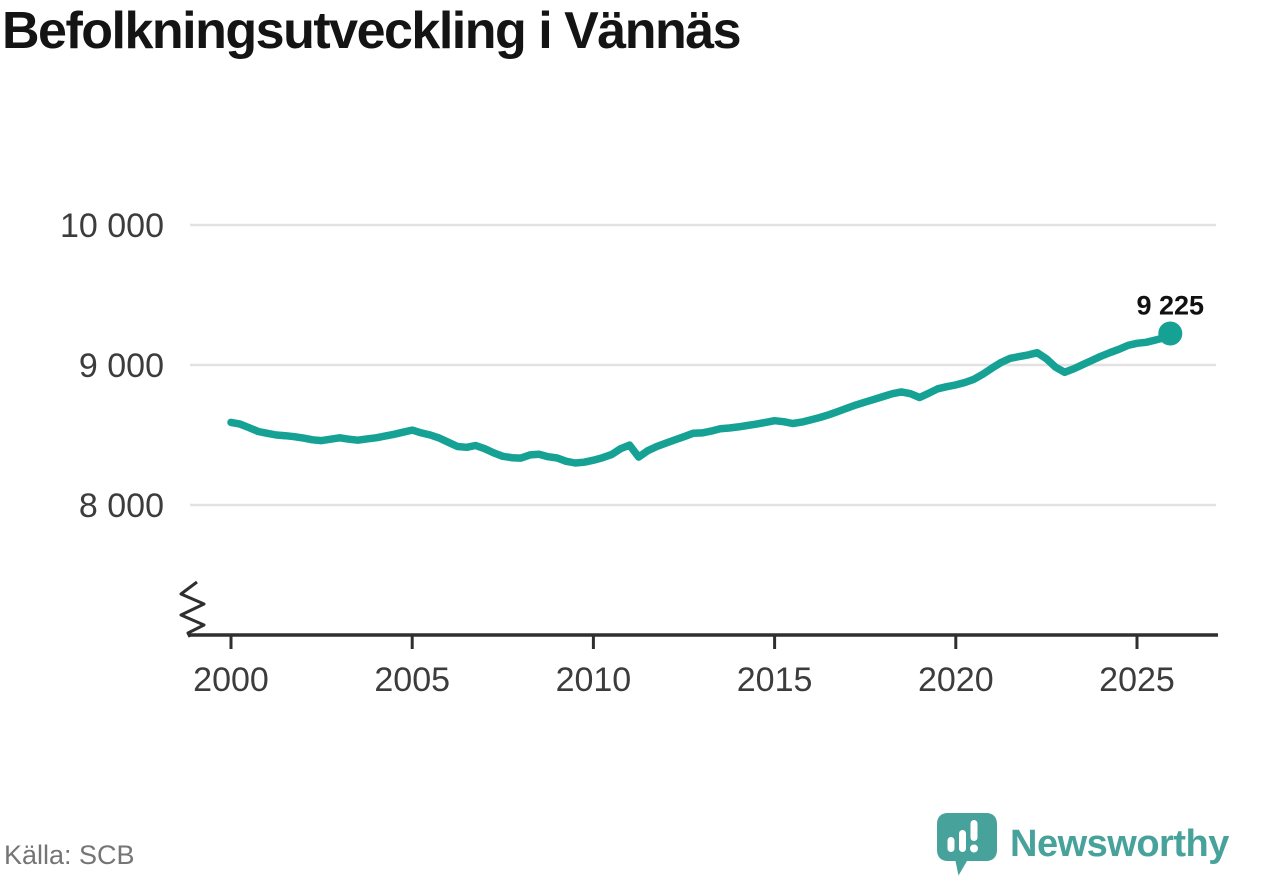 This screenshot has width=1262, height=879. What do you see at coordinates (974, 830) in the screenshot?
I see `logo-exclamation-bar` at bounding box center [974, 830].